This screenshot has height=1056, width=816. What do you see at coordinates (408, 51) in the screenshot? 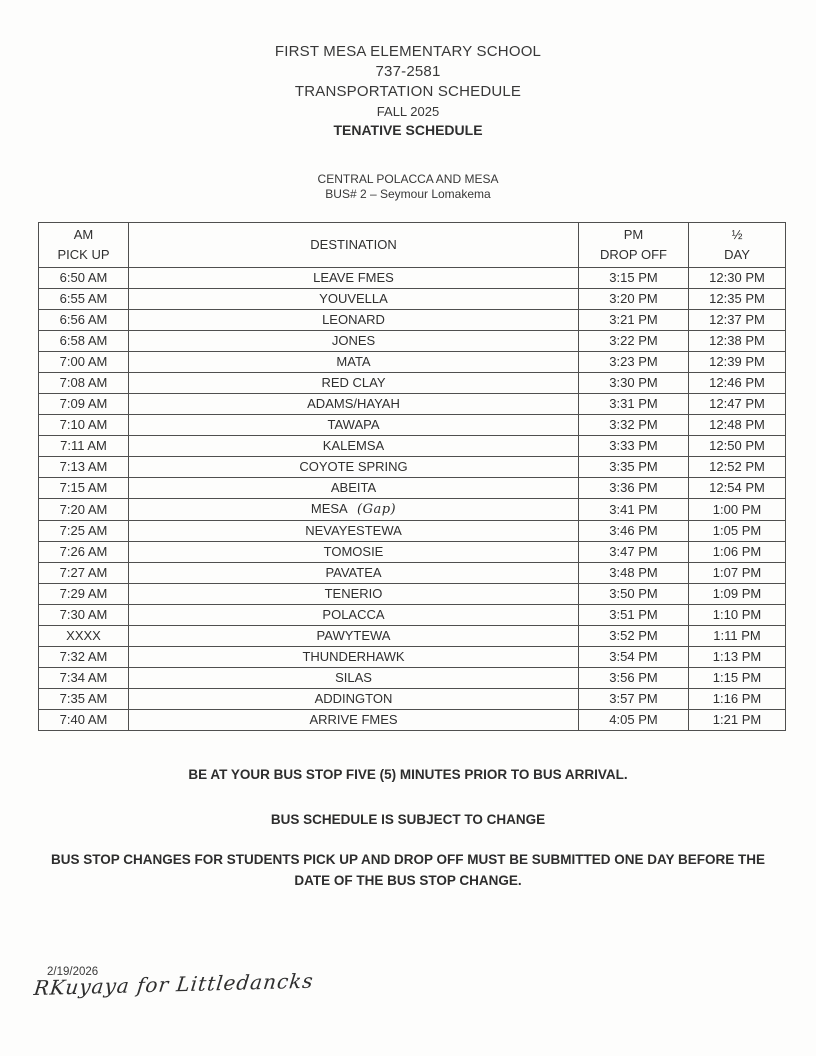
I see `school-name: FIRST MESA ELEMENTARY SCHOOL` at bounding box center [408, 51].